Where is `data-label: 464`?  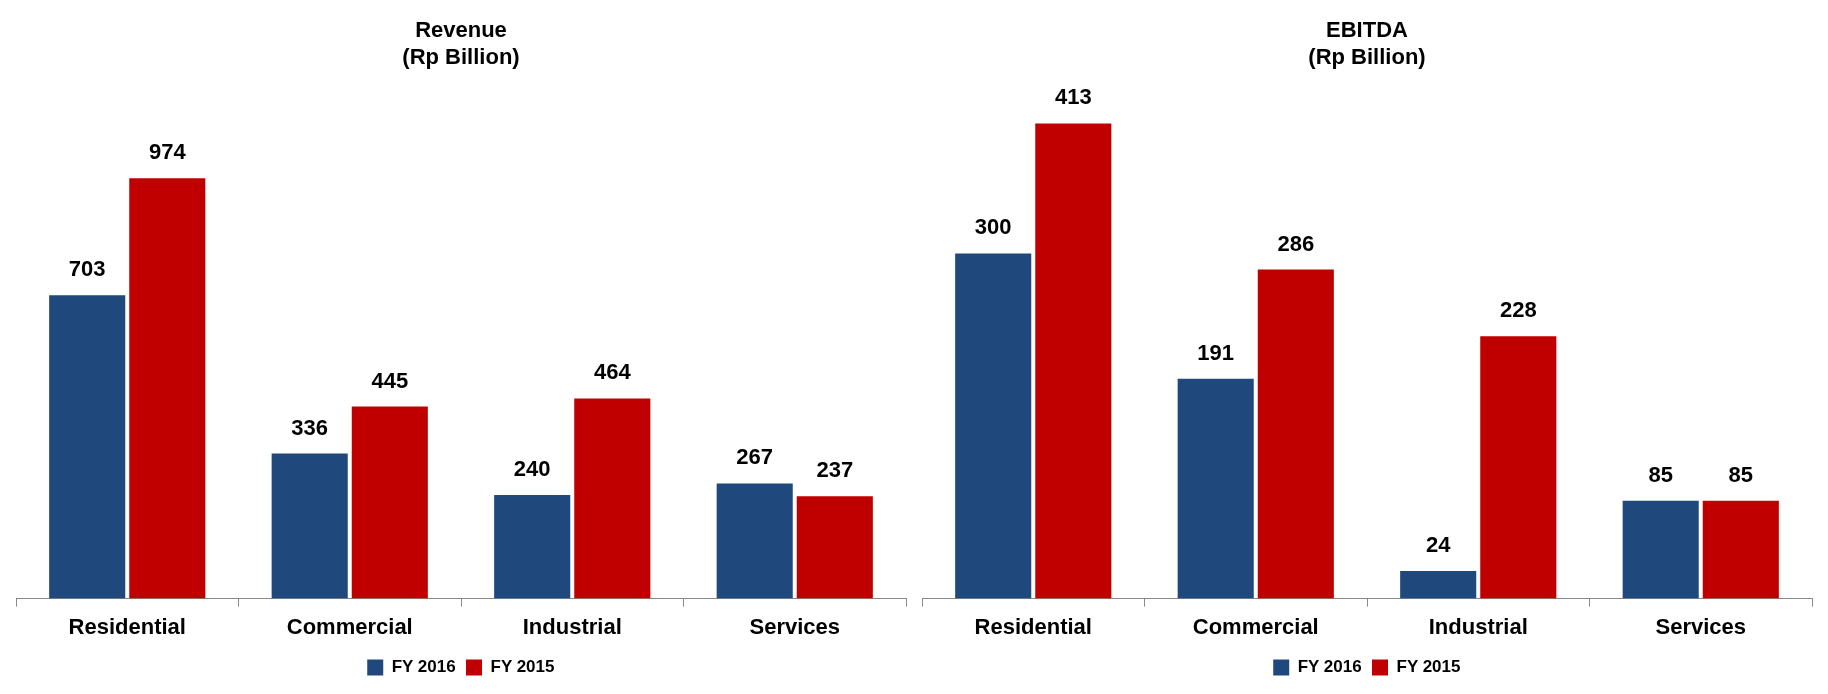
data-label: 464 is located at coordinates (612, 372).